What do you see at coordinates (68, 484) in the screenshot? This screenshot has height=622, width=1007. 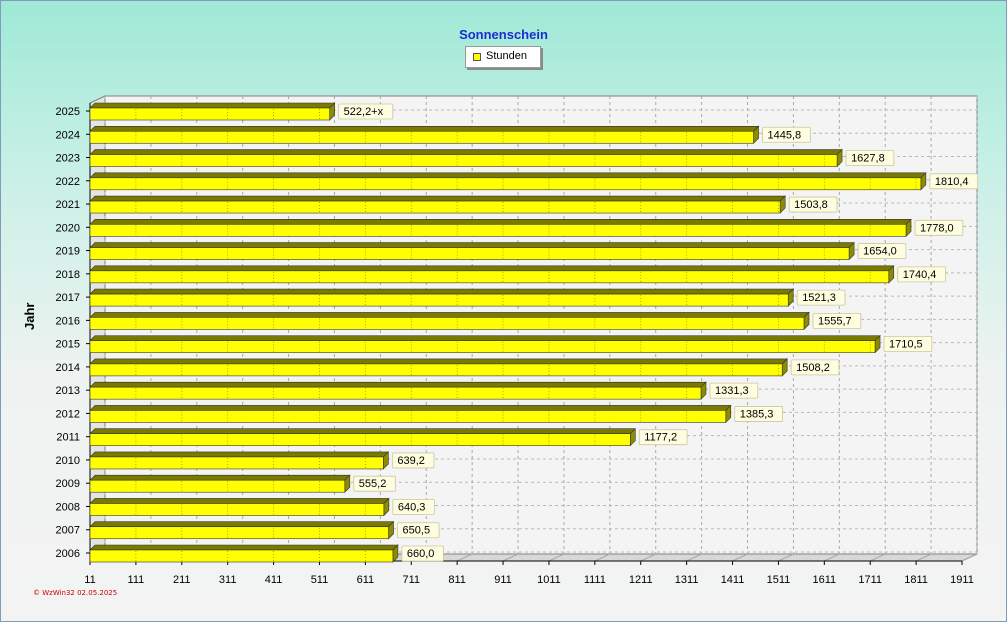 I see `y-tick-label-2009: 2009` at bounding box center [68, 484].